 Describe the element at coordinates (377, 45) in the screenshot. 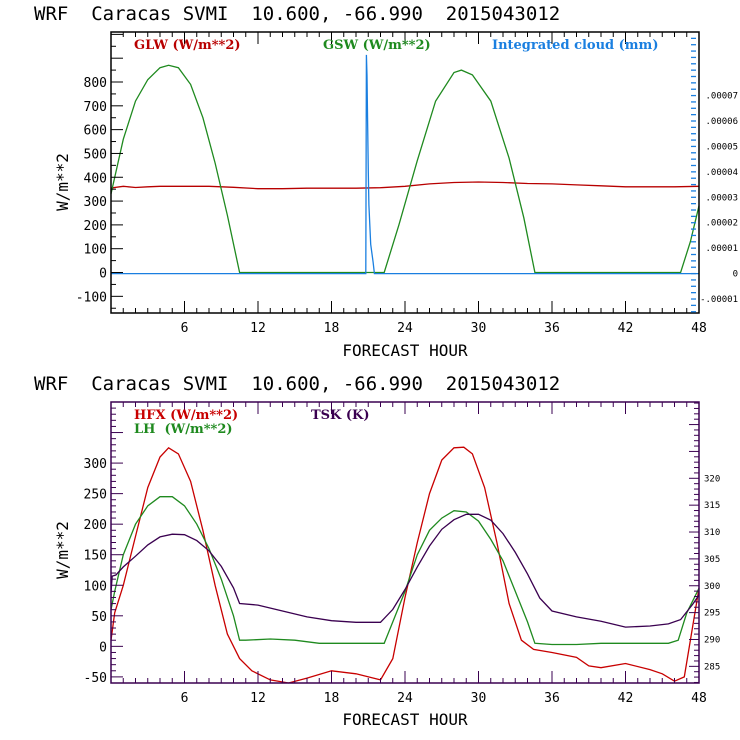

I see `legend-gsw: GSW (W/m**2)` at that location.